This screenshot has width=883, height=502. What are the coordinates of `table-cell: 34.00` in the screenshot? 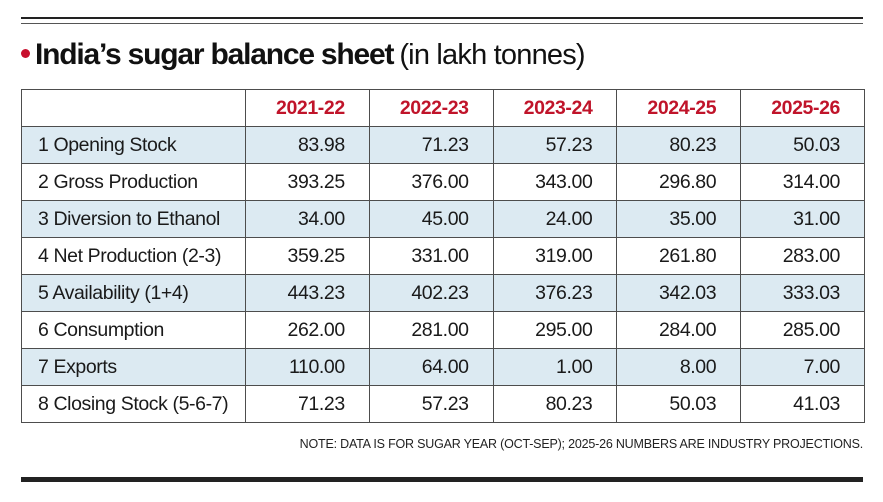 It's located at (307, 219).